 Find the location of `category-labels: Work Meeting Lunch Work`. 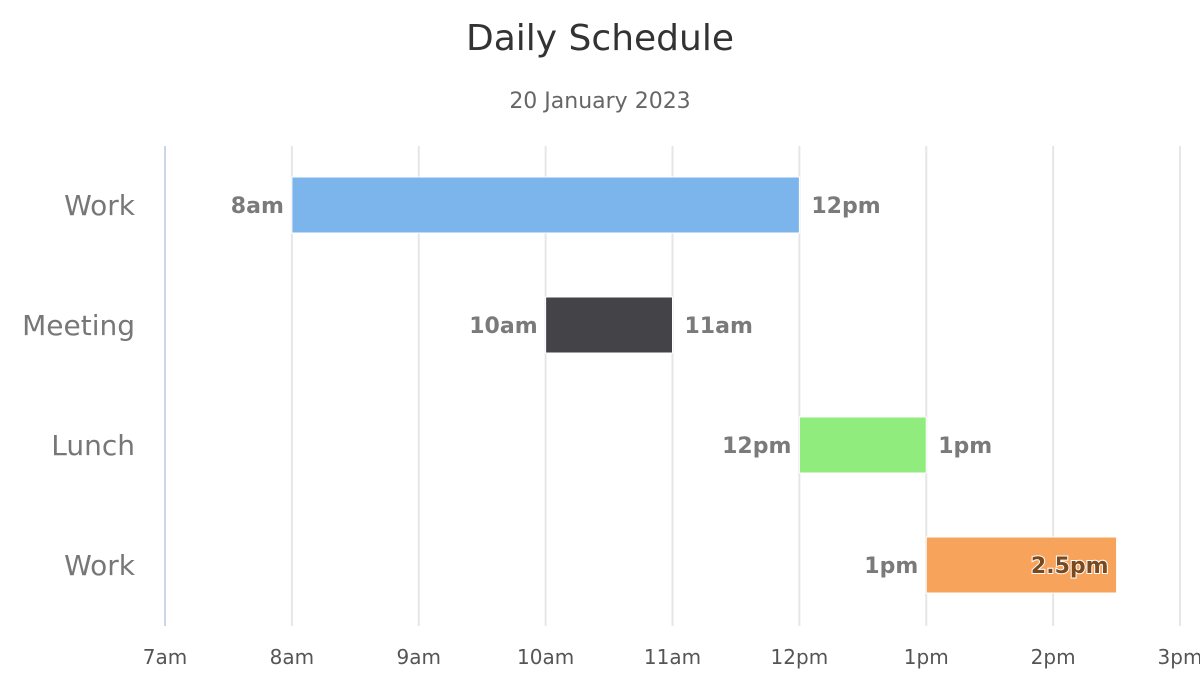

category-labels: Work Meeting Lunch Work is located at coordinates (79, 385).